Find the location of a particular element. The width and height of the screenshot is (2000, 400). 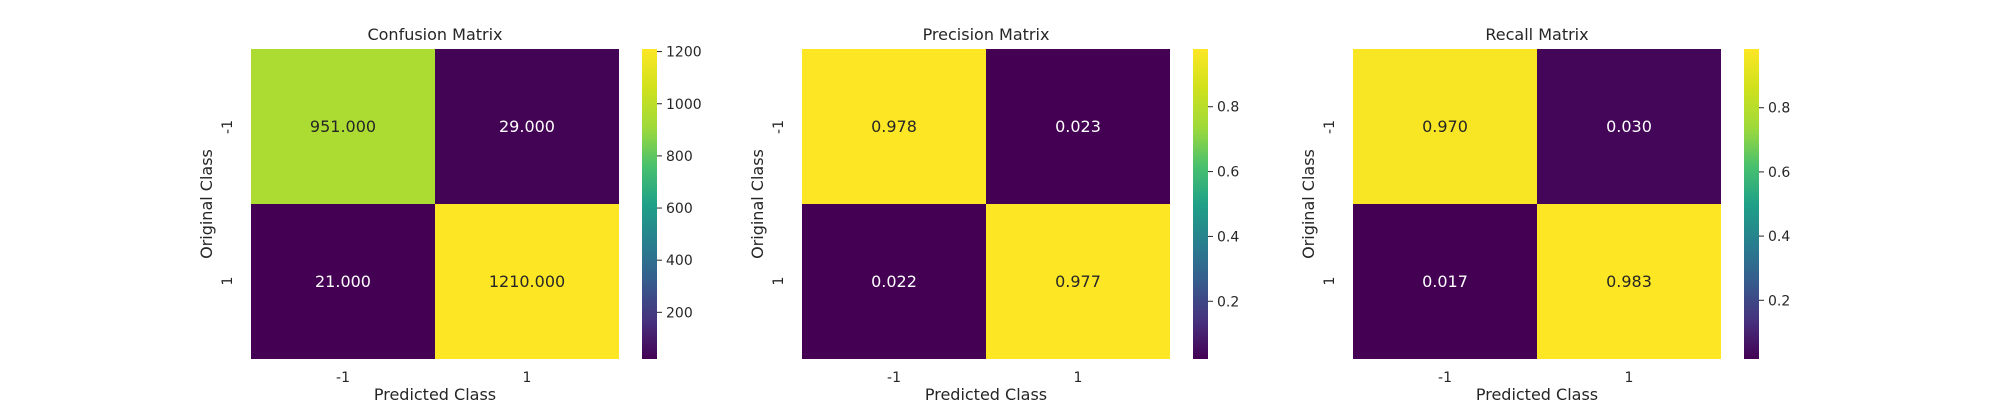

cell-value-label: 29.000 is located at coordinates (527, 126).